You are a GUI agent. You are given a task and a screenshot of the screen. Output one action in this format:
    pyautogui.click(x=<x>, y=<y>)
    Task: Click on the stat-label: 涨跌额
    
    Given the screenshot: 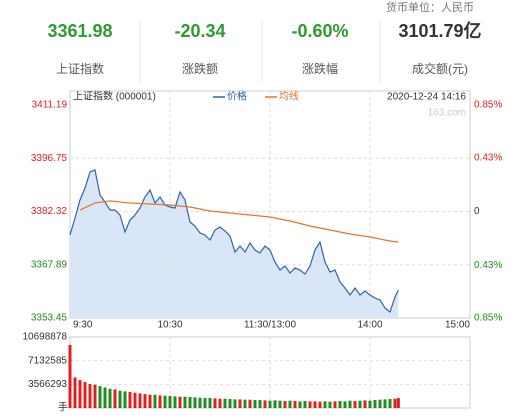 What is the action you would take?
    pyautogui.click(x=200, y=68)
    